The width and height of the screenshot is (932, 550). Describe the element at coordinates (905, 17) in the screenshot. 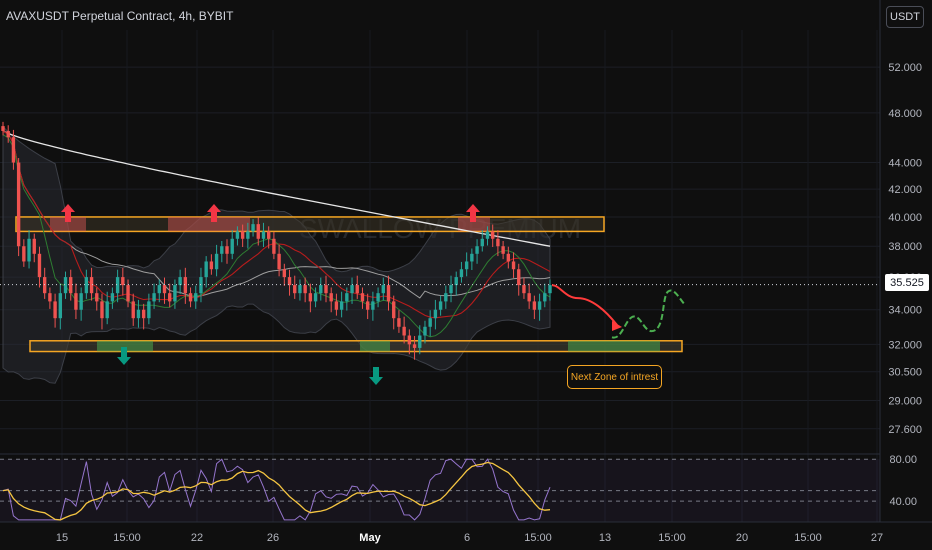

I see `currency-button: USDT` at that location.